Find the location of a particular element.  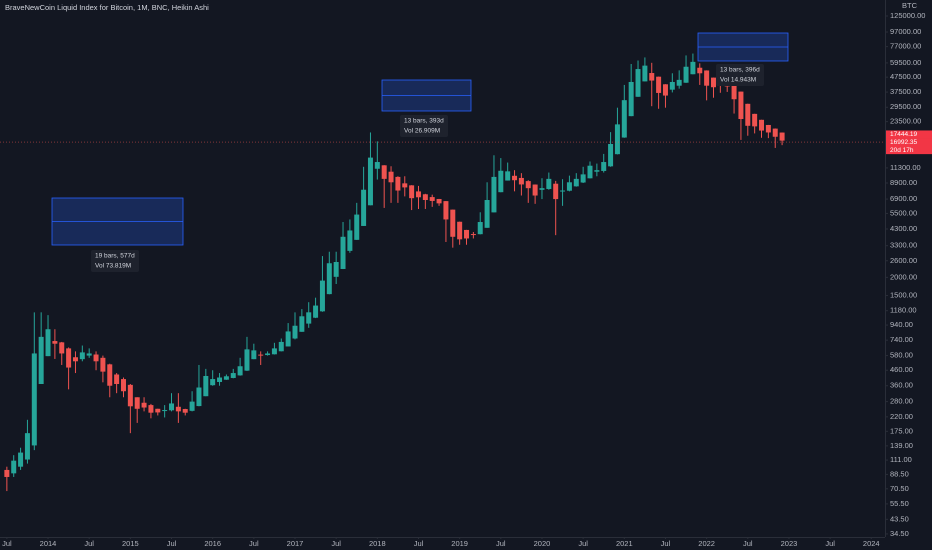

y-tick-label: 43.50 is located at coordinates (899, 518).